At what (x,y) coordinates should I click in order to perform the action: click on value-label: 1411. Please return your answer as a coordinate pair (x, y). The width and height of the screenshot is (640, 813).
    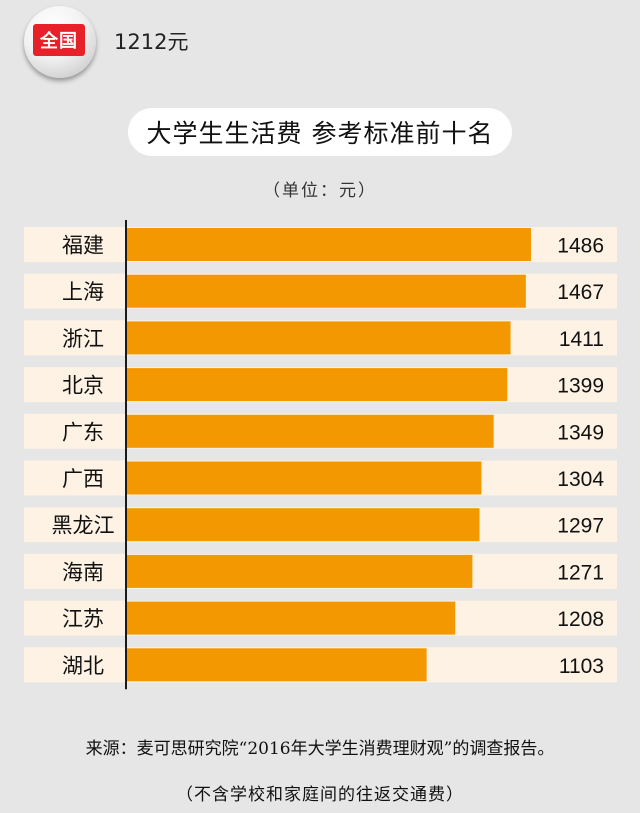
    Looking at the image, I should click on (581, 339).